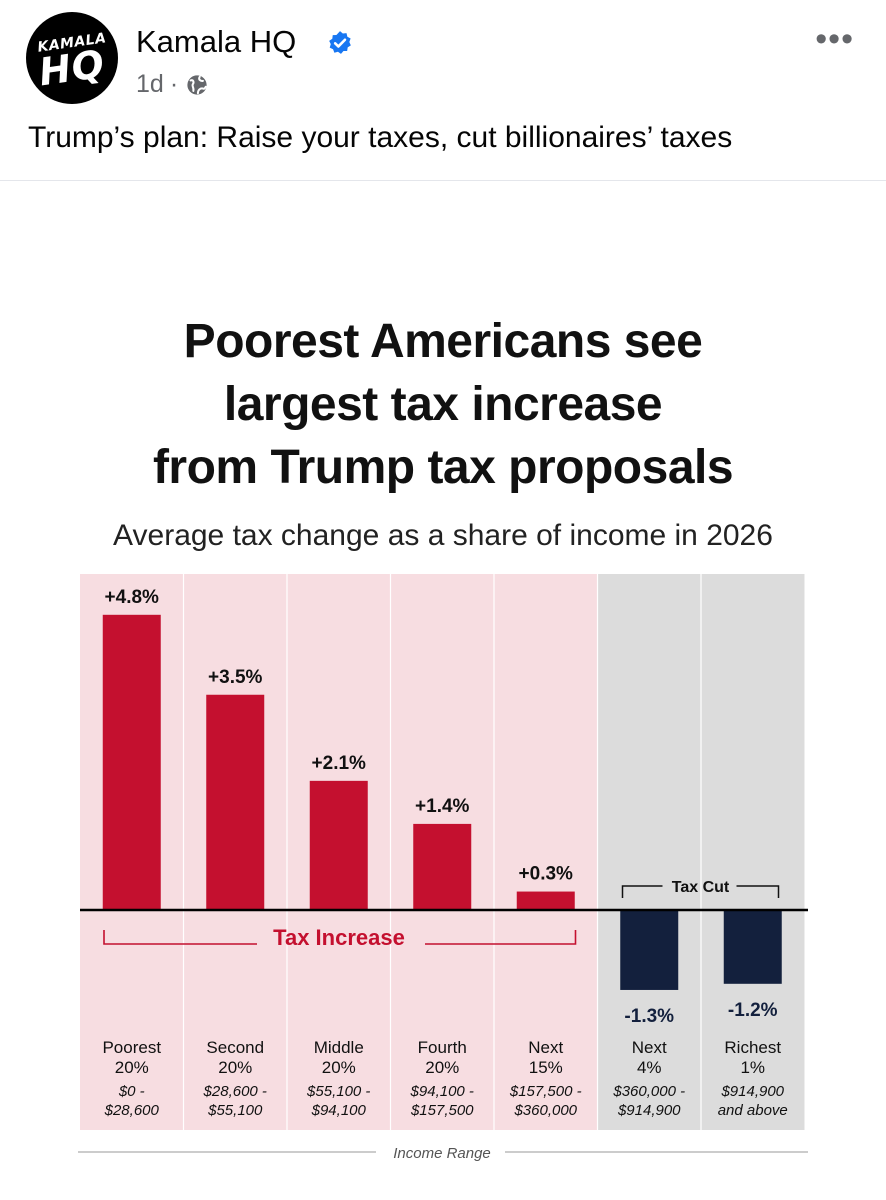  Describe the element at coordinates (72, 58) in the screenshot. I see `avatar: KAMALA HQ` at that location.